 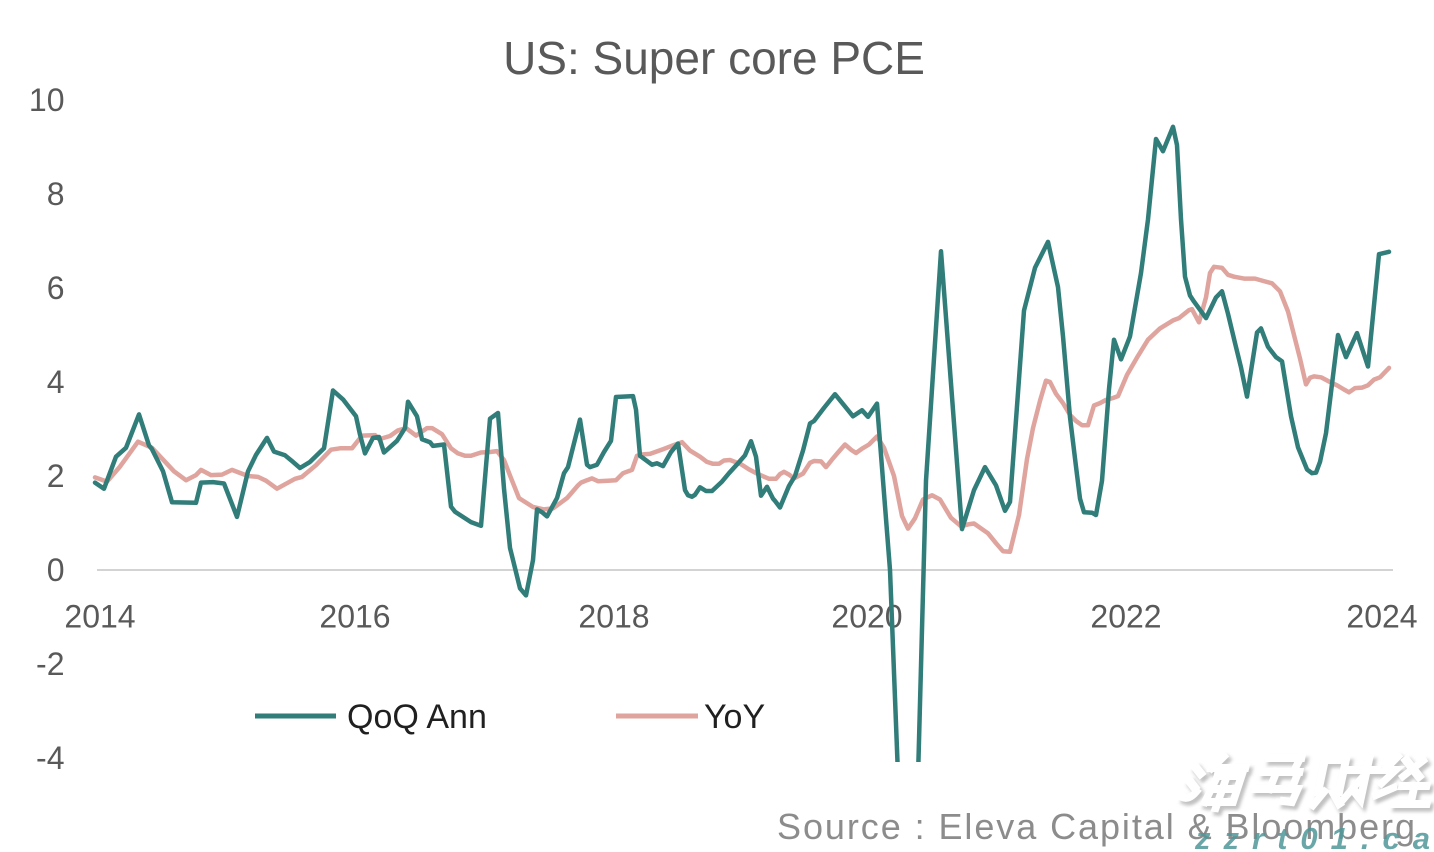 What do you see at coordinates (1381, 617) in the screenshot?
I see `svg-text: 2024` at bounding box center [1381, 617].